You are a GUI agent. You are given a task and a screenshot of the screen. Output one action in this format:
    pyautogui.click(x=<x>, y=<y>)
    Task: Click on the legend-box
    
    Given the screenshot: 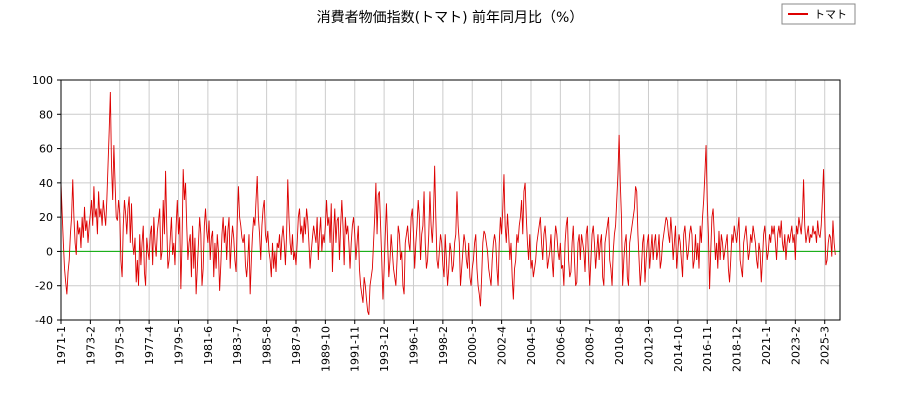 What is the action you would take?
    pyautogui.click(x=818, y=14)
    